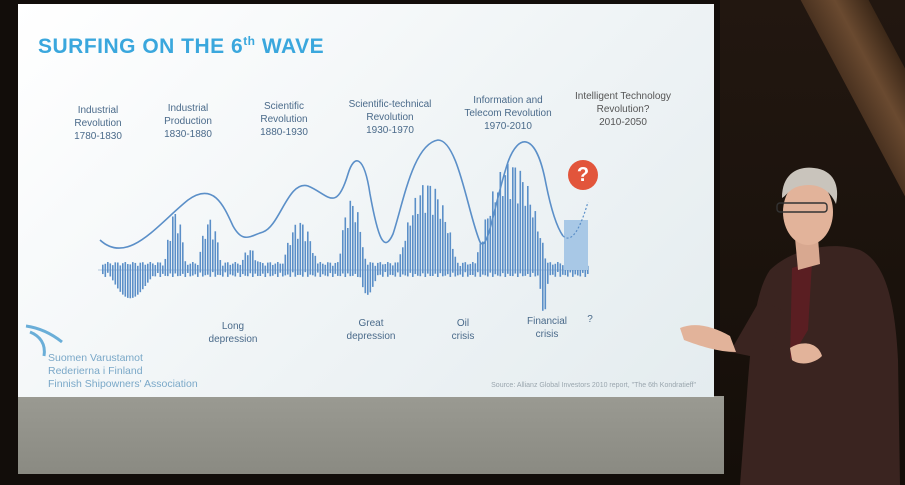  I want to click on presenter-shirt, so click(801, 311).